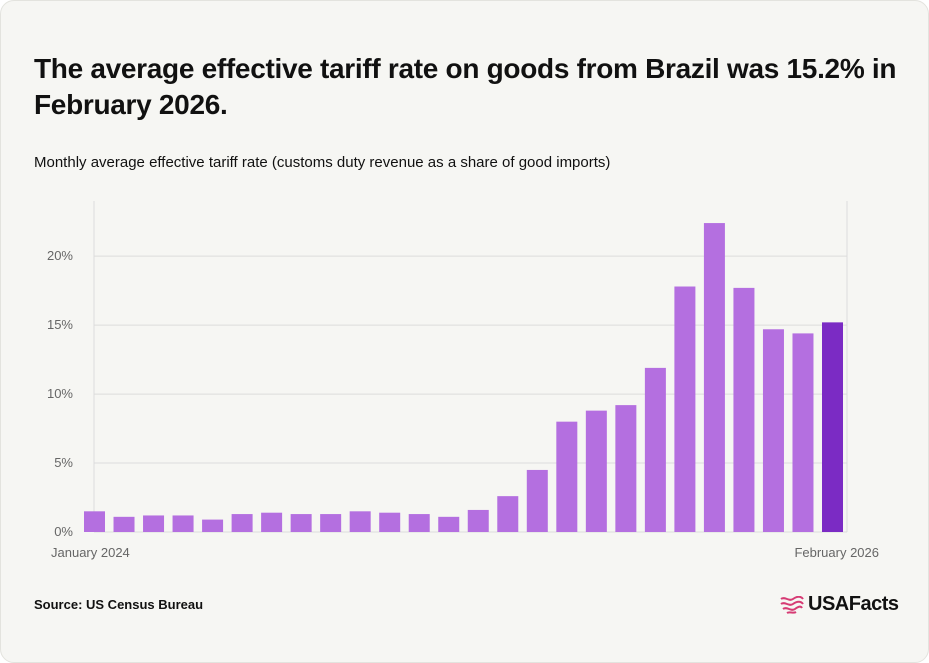 This screenshot has width=929, height=663. Describe the element at coordinates (331, 523) in the screenshot. I see `bar-september-2024` at that location.